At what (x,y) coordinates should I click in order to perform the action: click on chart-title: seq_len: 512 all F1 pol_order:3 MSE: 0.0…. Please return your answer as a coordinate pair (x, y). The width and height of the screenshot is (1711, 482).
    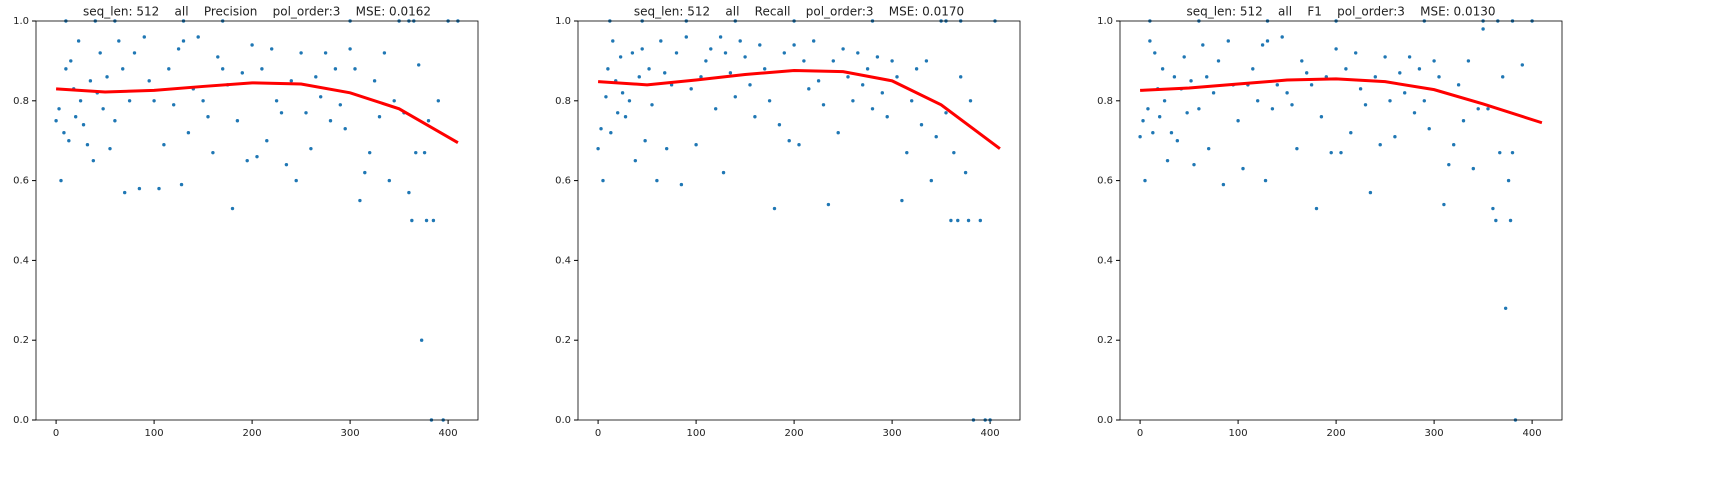
    Looking at the image, I should click on (1340, 12).